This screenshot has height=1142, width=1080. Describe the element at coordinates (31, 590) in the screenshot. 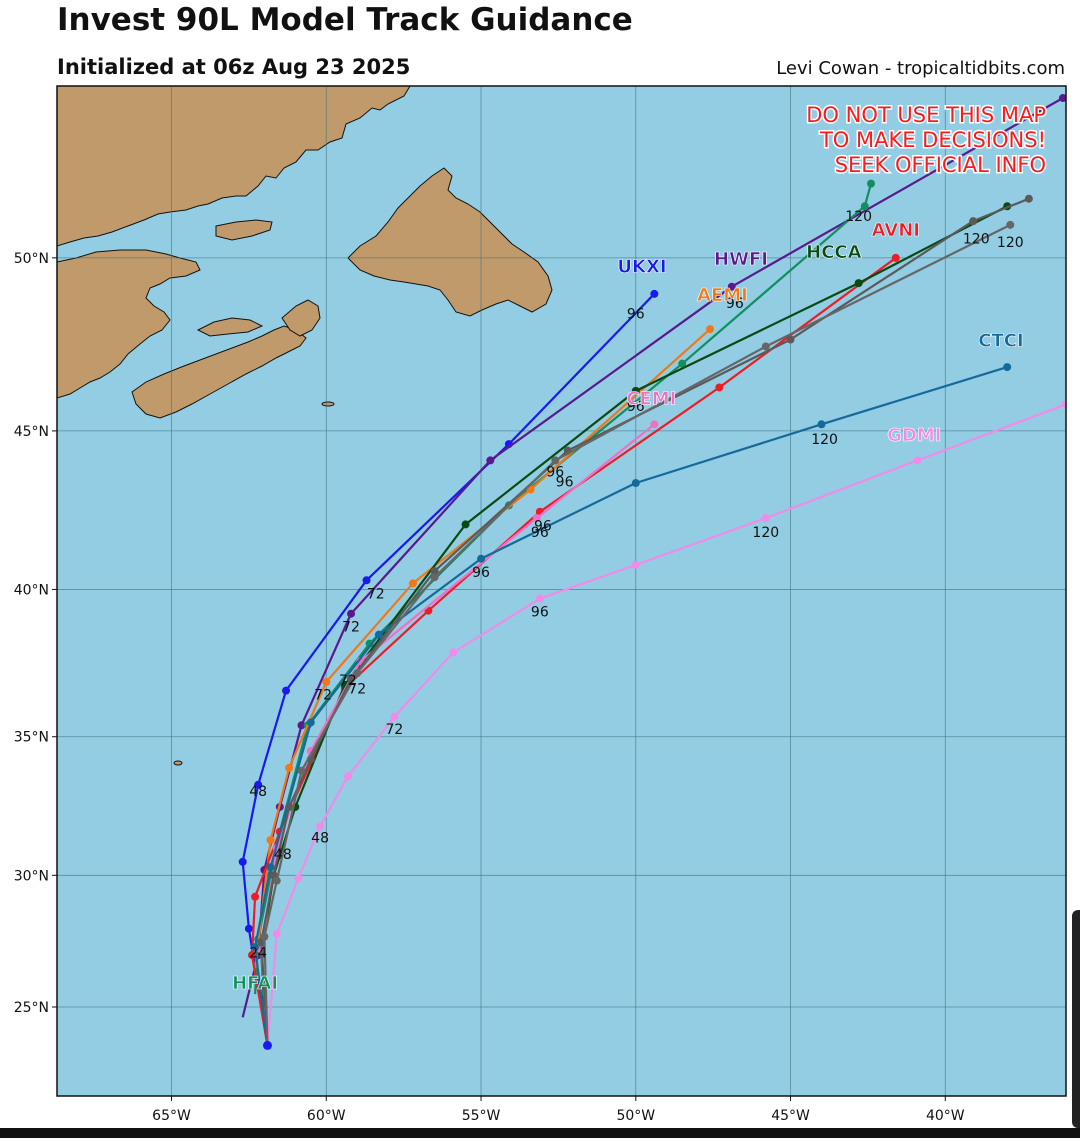

I see `lat-tick-label: 40°N` at that location.